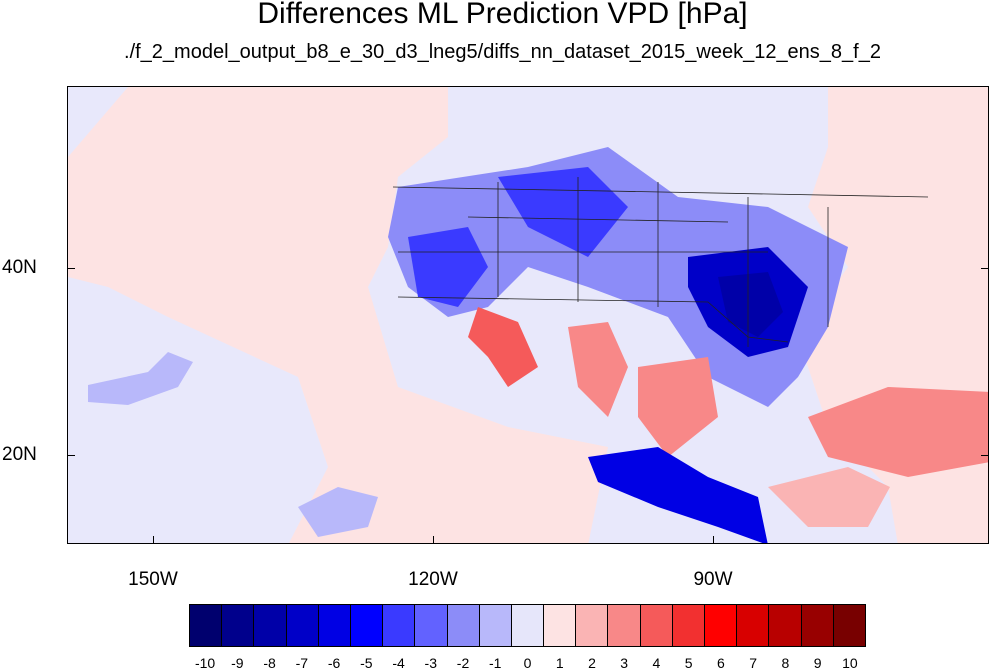  I want to click on region-red-gulf, so click(678, 407).